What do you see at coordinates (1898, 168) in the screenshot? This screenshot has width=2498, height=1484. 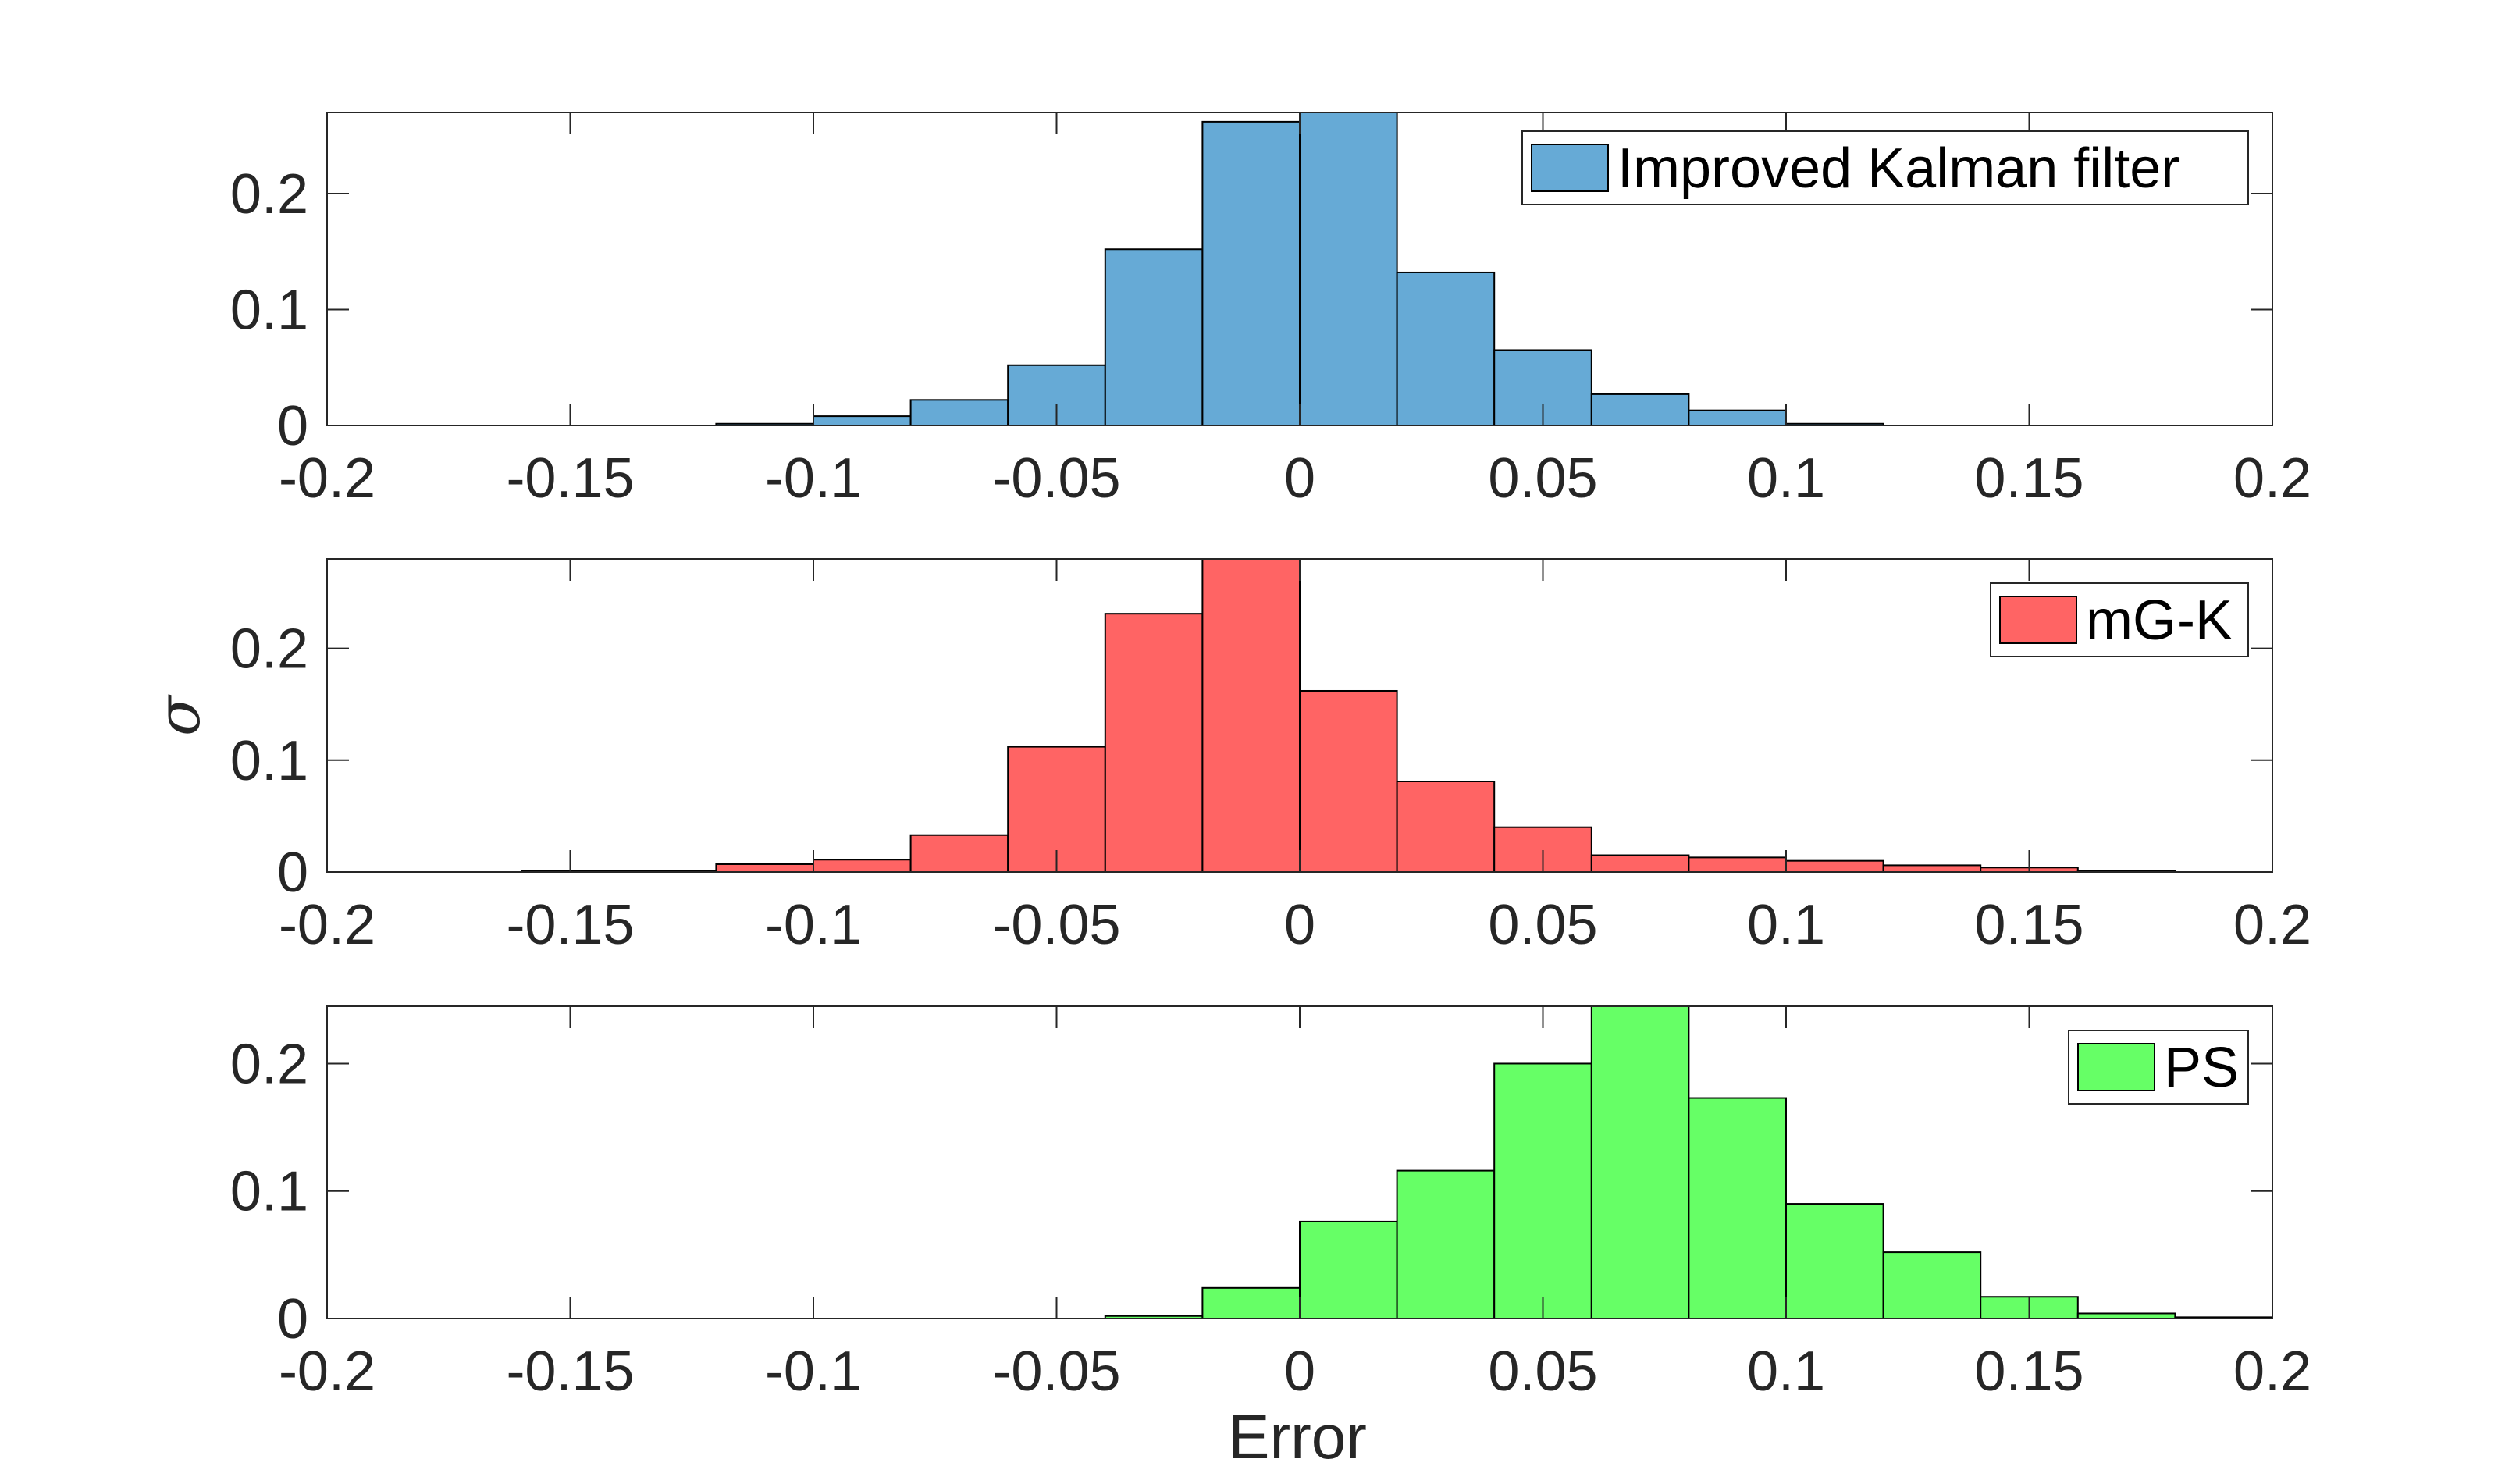 I see `legend-label: Improved Kalman filter` at bounding box center [1898, 168].